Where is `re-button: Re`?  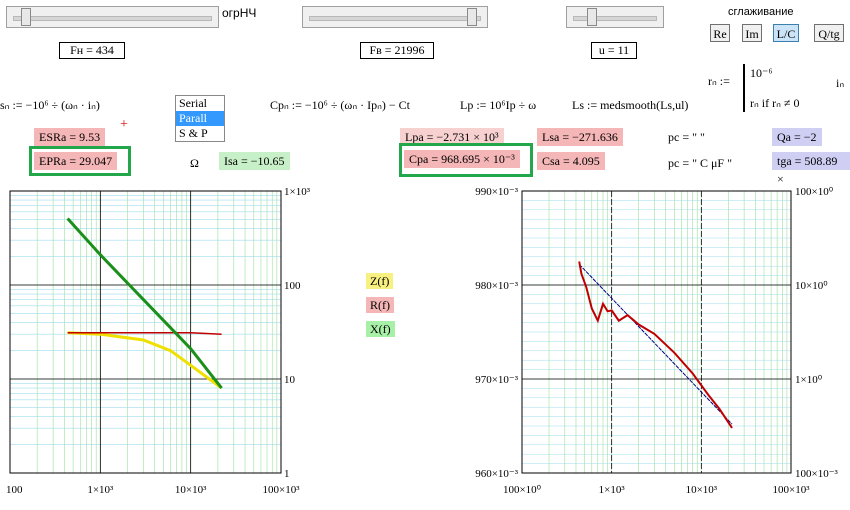 re-button: Re is located at coordinates (720, 33).